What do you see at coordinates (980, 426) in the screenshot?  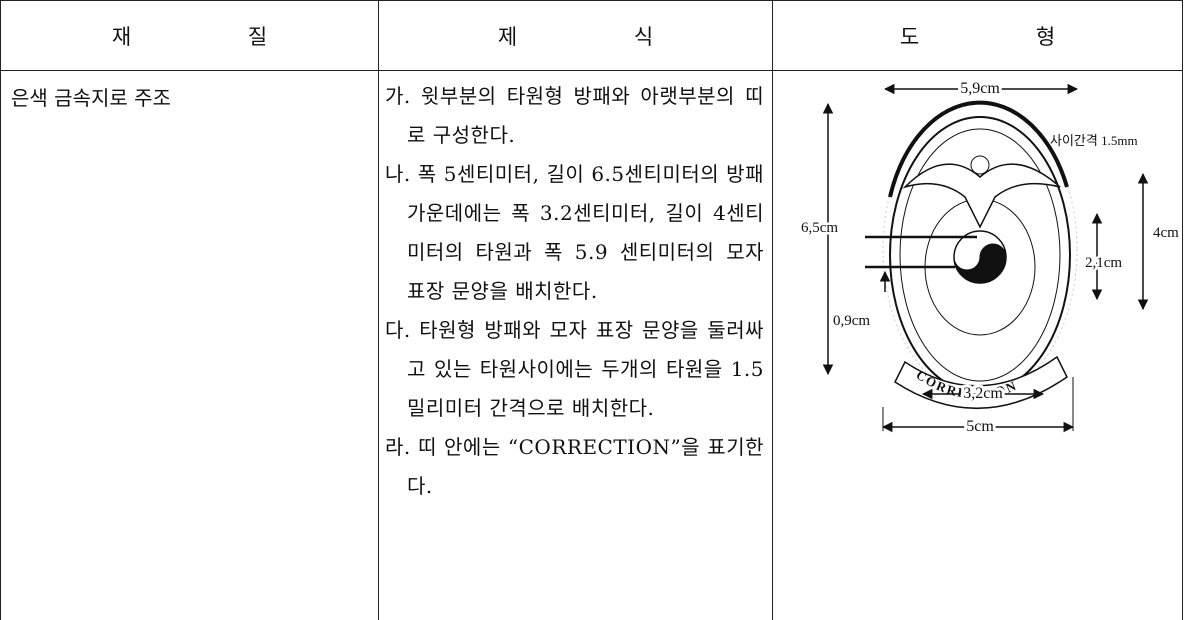 I see `dimension-label: 5cm` at bounding box center [980, 426].